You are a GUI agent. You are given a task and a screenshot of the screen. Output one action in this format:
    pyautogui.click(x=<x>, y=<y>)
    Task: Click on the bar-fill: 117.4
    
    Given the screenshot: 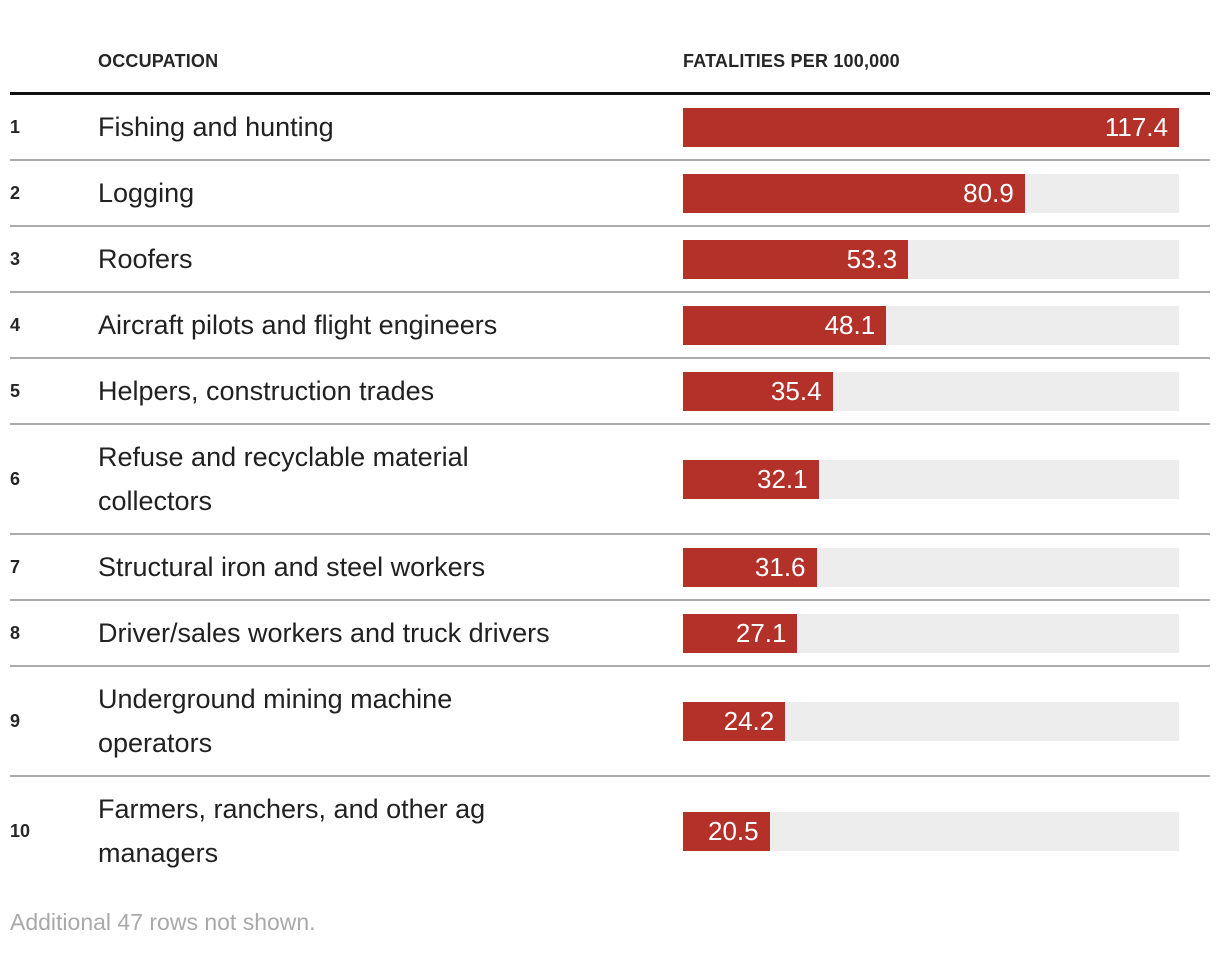 What is the action you would take?
    pyautogui.click(x=931, y=127)
    